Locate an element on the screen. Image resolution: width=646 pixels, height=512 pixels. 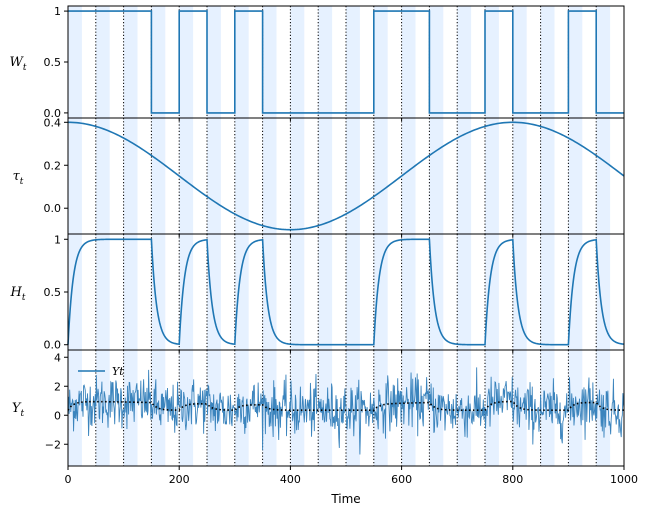
x-tick-label: 1000 is located at coordinates (624, 479).